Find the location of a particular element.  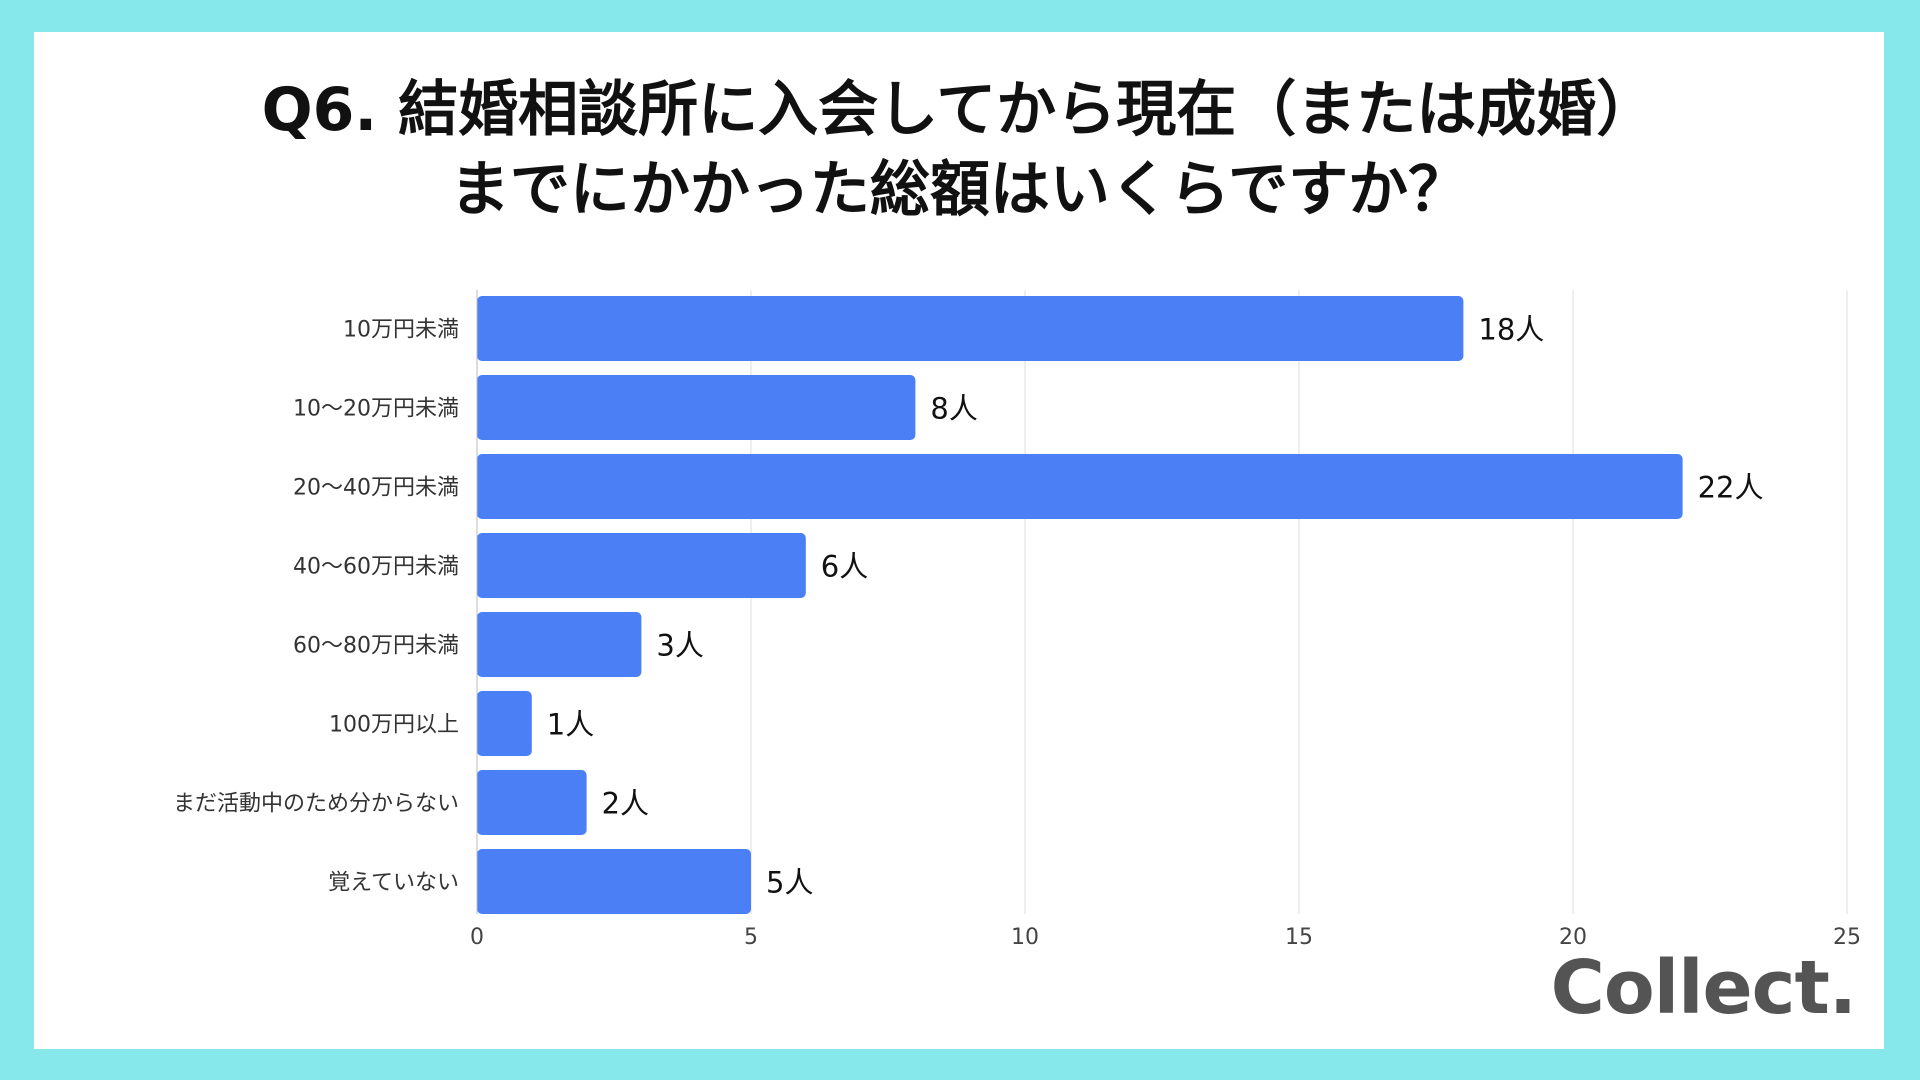

data-label: 3人 is located at coordinates (679, 646).